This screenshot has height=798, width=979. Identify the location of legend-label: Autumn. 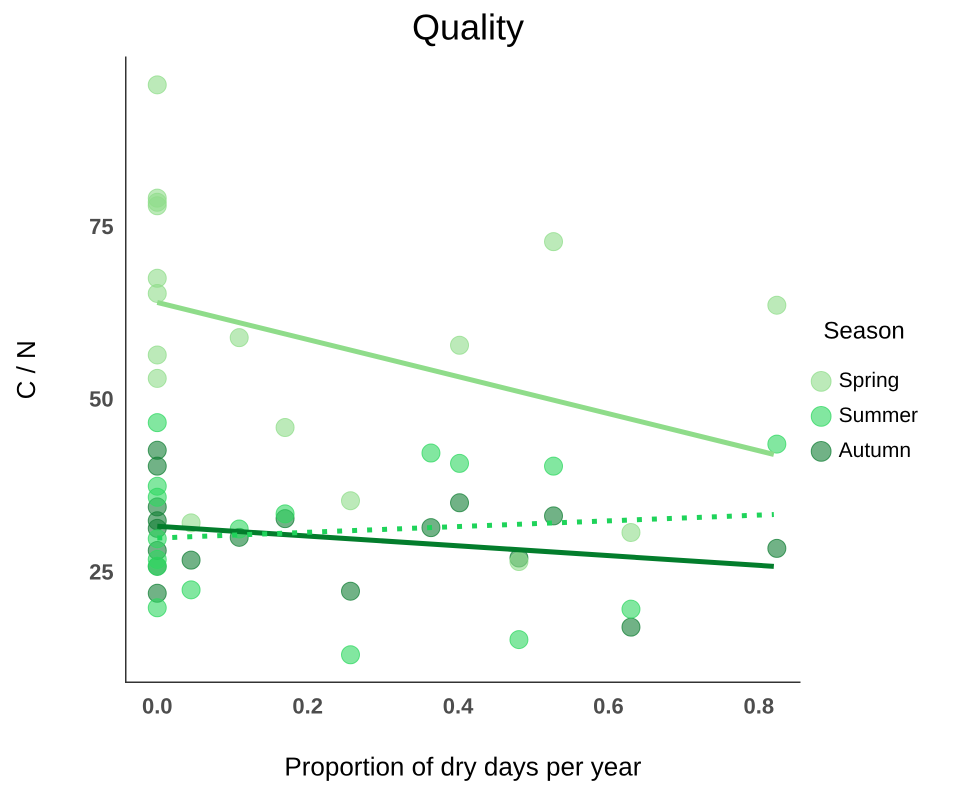
(875, 450).